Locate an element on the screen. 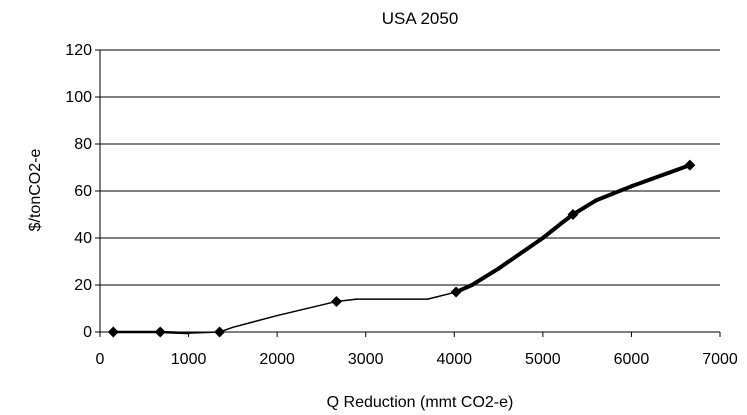  x-tick-label-6: 6000 is located at coordinates (632, 359).